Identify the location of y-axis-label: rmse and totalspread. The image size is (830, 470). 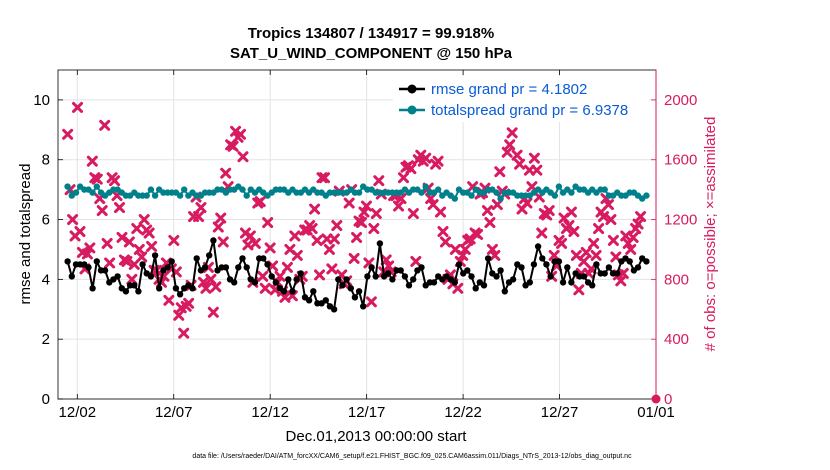
(25, 234).